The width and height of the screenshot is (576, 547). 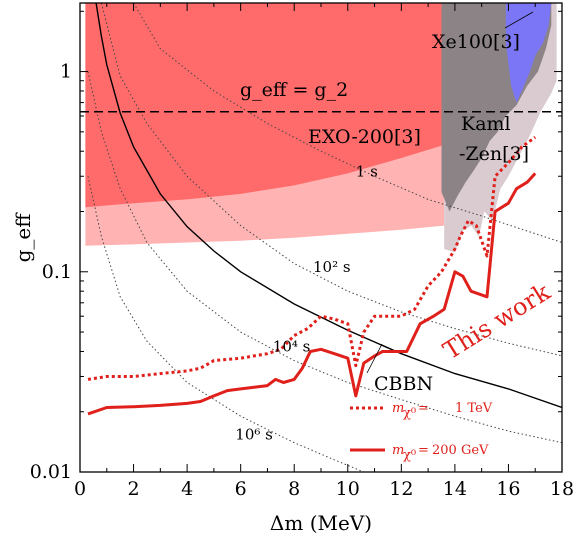 What do you see at coordinates (398, 408) in the screenshot?
I see `legend-symbol-0: m` at bounding box center [398, 408].